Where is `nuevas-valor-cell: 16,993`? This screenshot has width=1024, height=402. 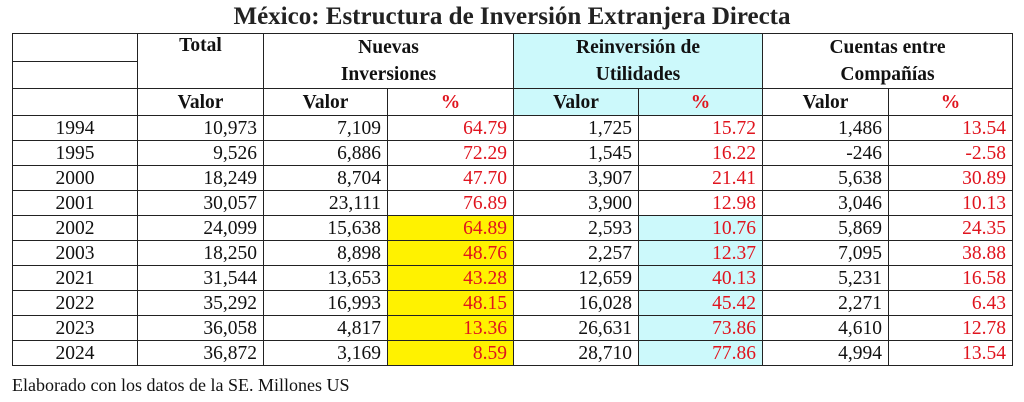
nuevas-valor-cell: 16,993 is located at coordinates (325, 303).